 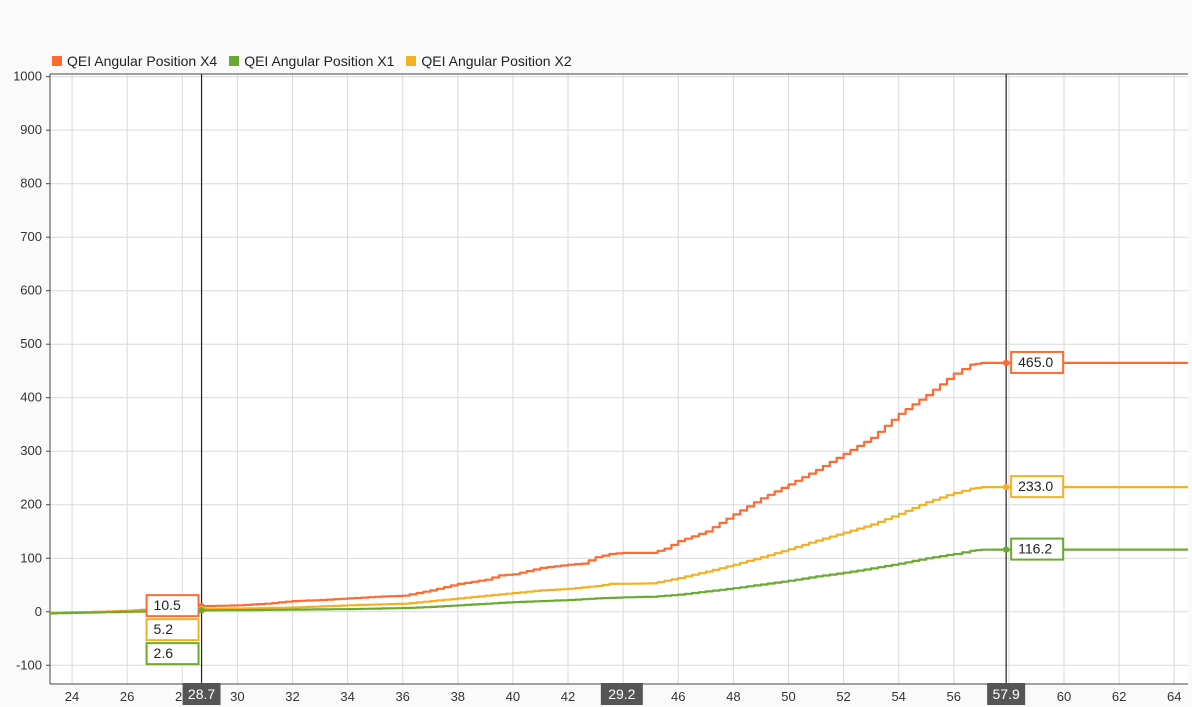 I want to click on cursor-value: 233.0, so click(x=1035, y=486).